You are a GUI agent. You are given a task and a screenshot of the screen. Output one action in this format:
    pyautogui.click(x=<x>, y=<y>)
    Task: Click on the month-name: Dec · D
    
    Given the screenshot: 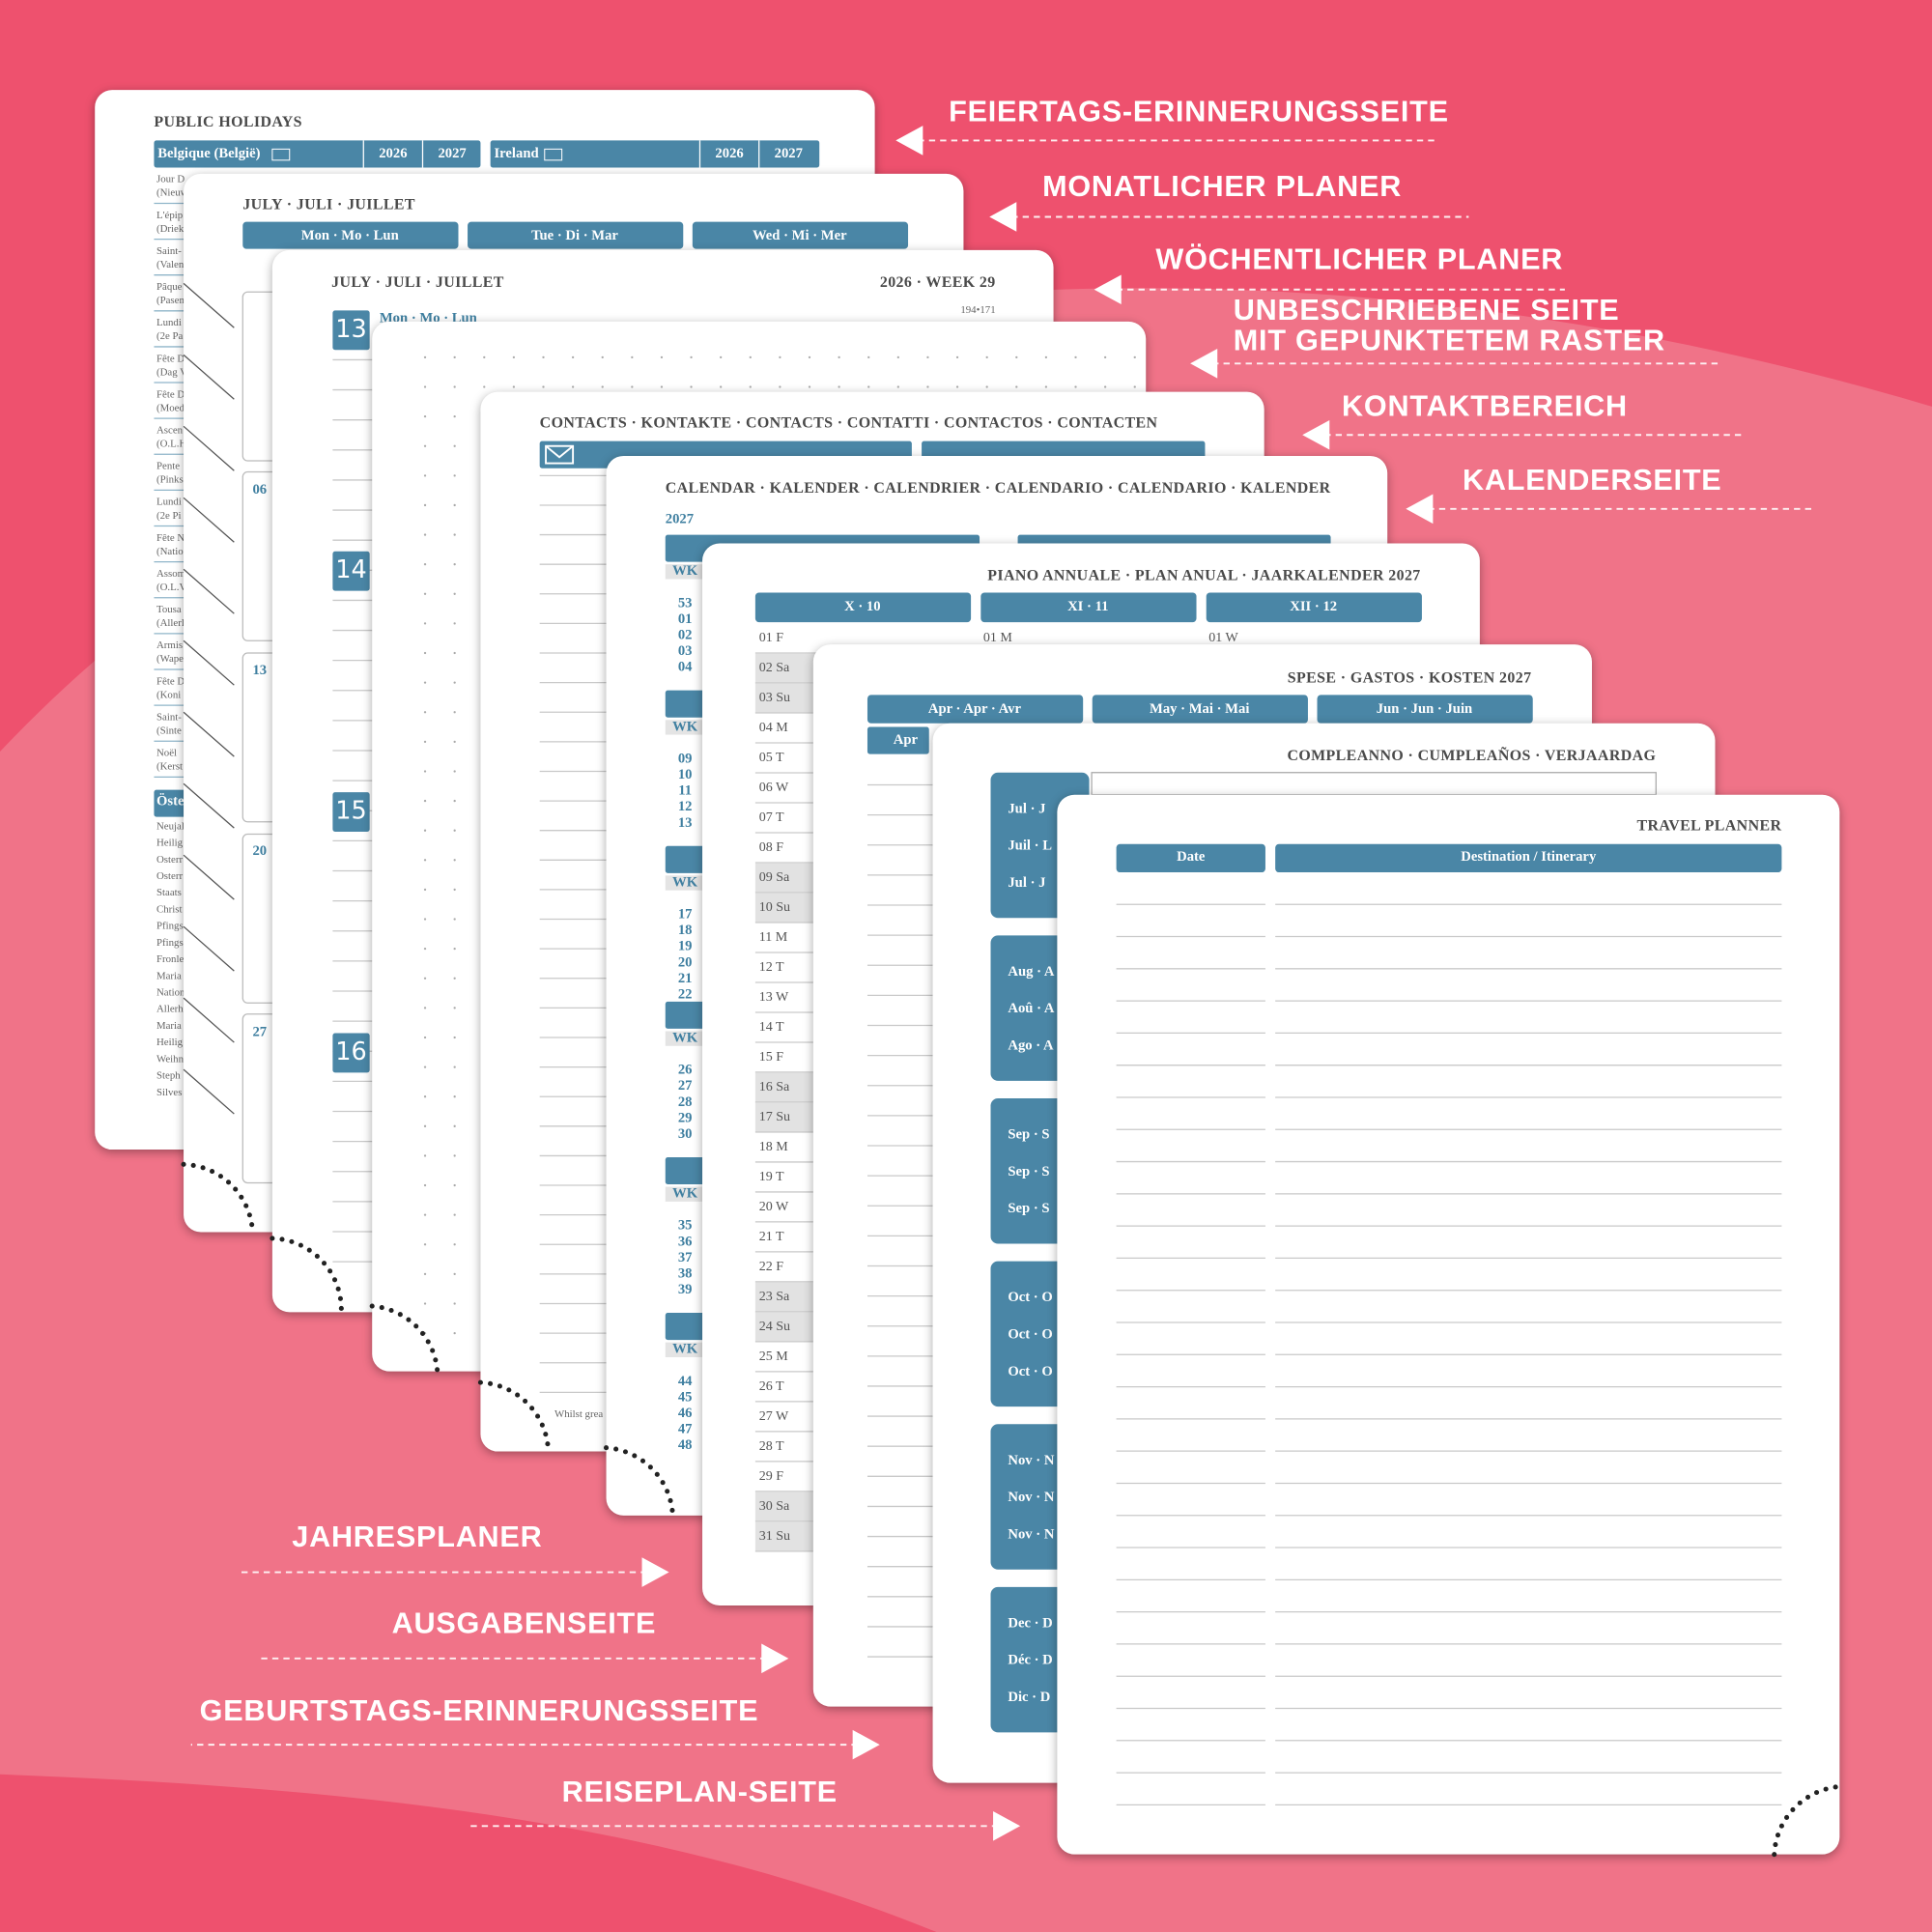 What is the action you would take?
    pyautogui.click(x=1030, y=1623)
    